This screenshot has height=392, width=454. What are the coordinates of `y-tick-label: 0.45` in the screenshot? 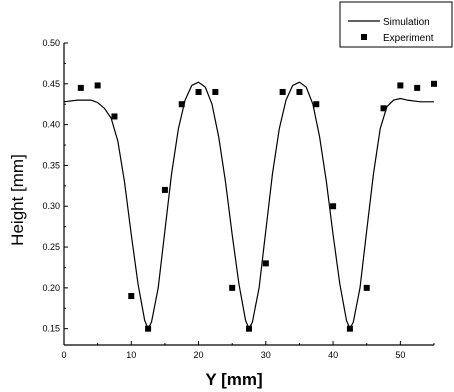 It's located at (51, 84).